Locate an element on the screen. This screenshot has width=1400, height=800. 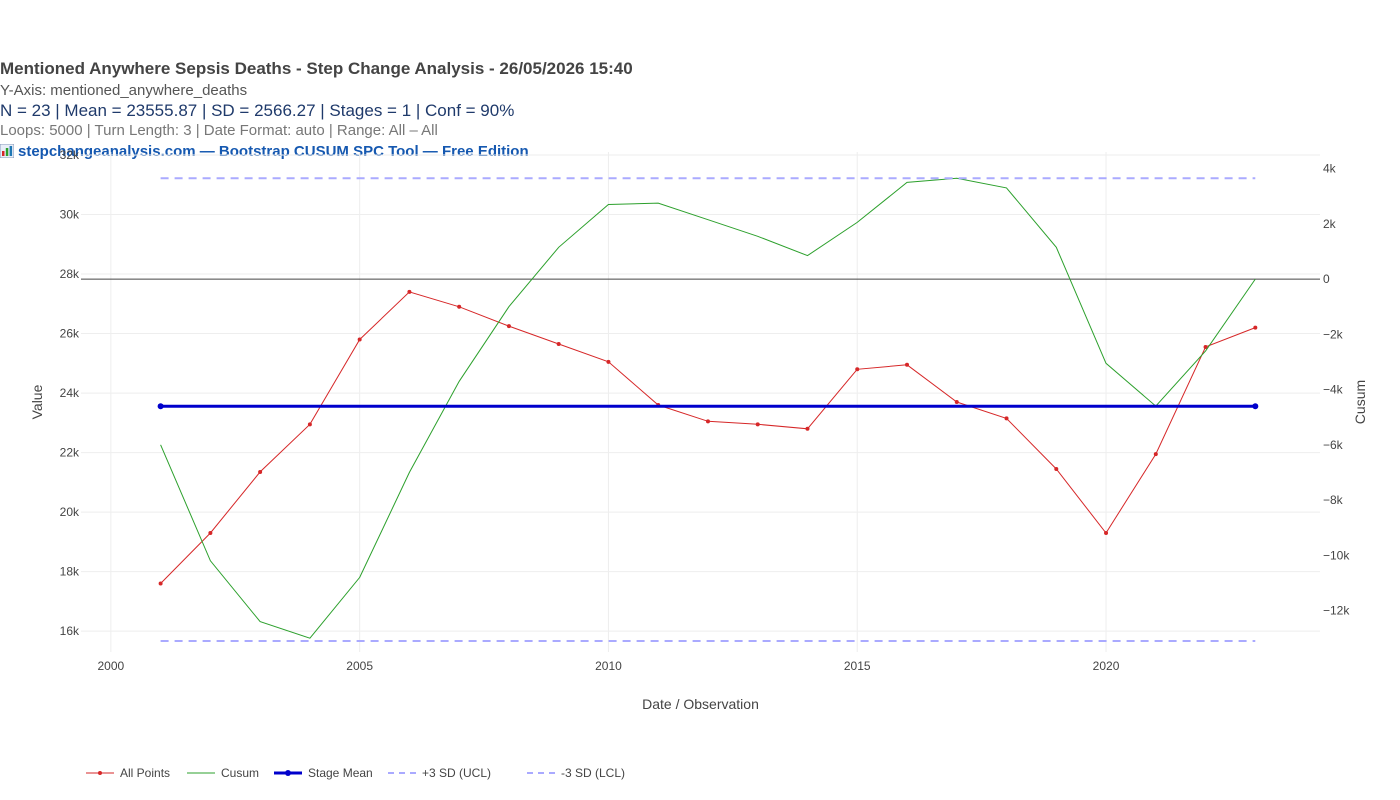
legend-item-cusum: Cusum is located at coordinates (223, 773).